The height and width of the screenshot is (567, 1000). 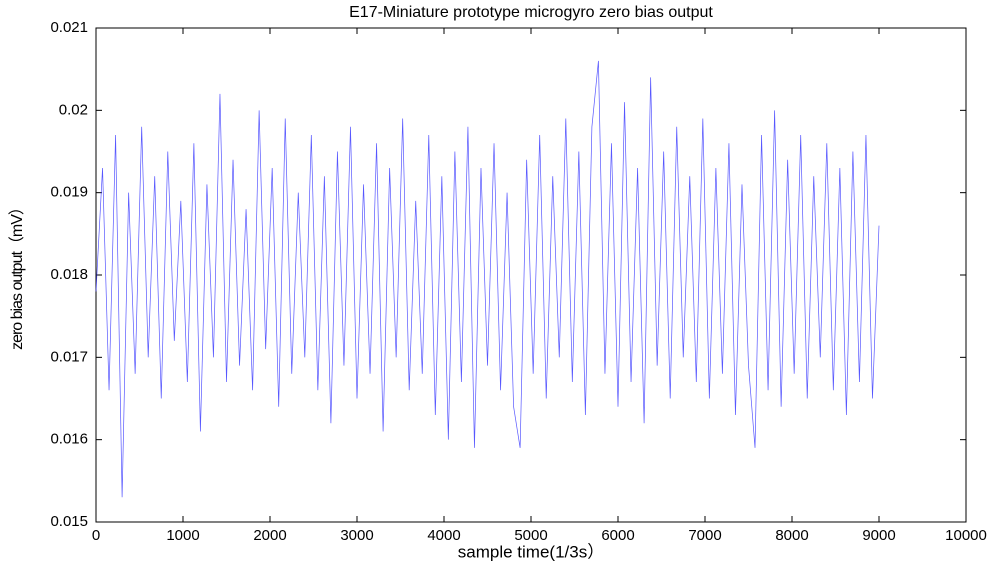 What do you see at coordinates (966, 535) in the screenshot?
I see `x-tick-label: 10000` at bounding box center [966, 535].